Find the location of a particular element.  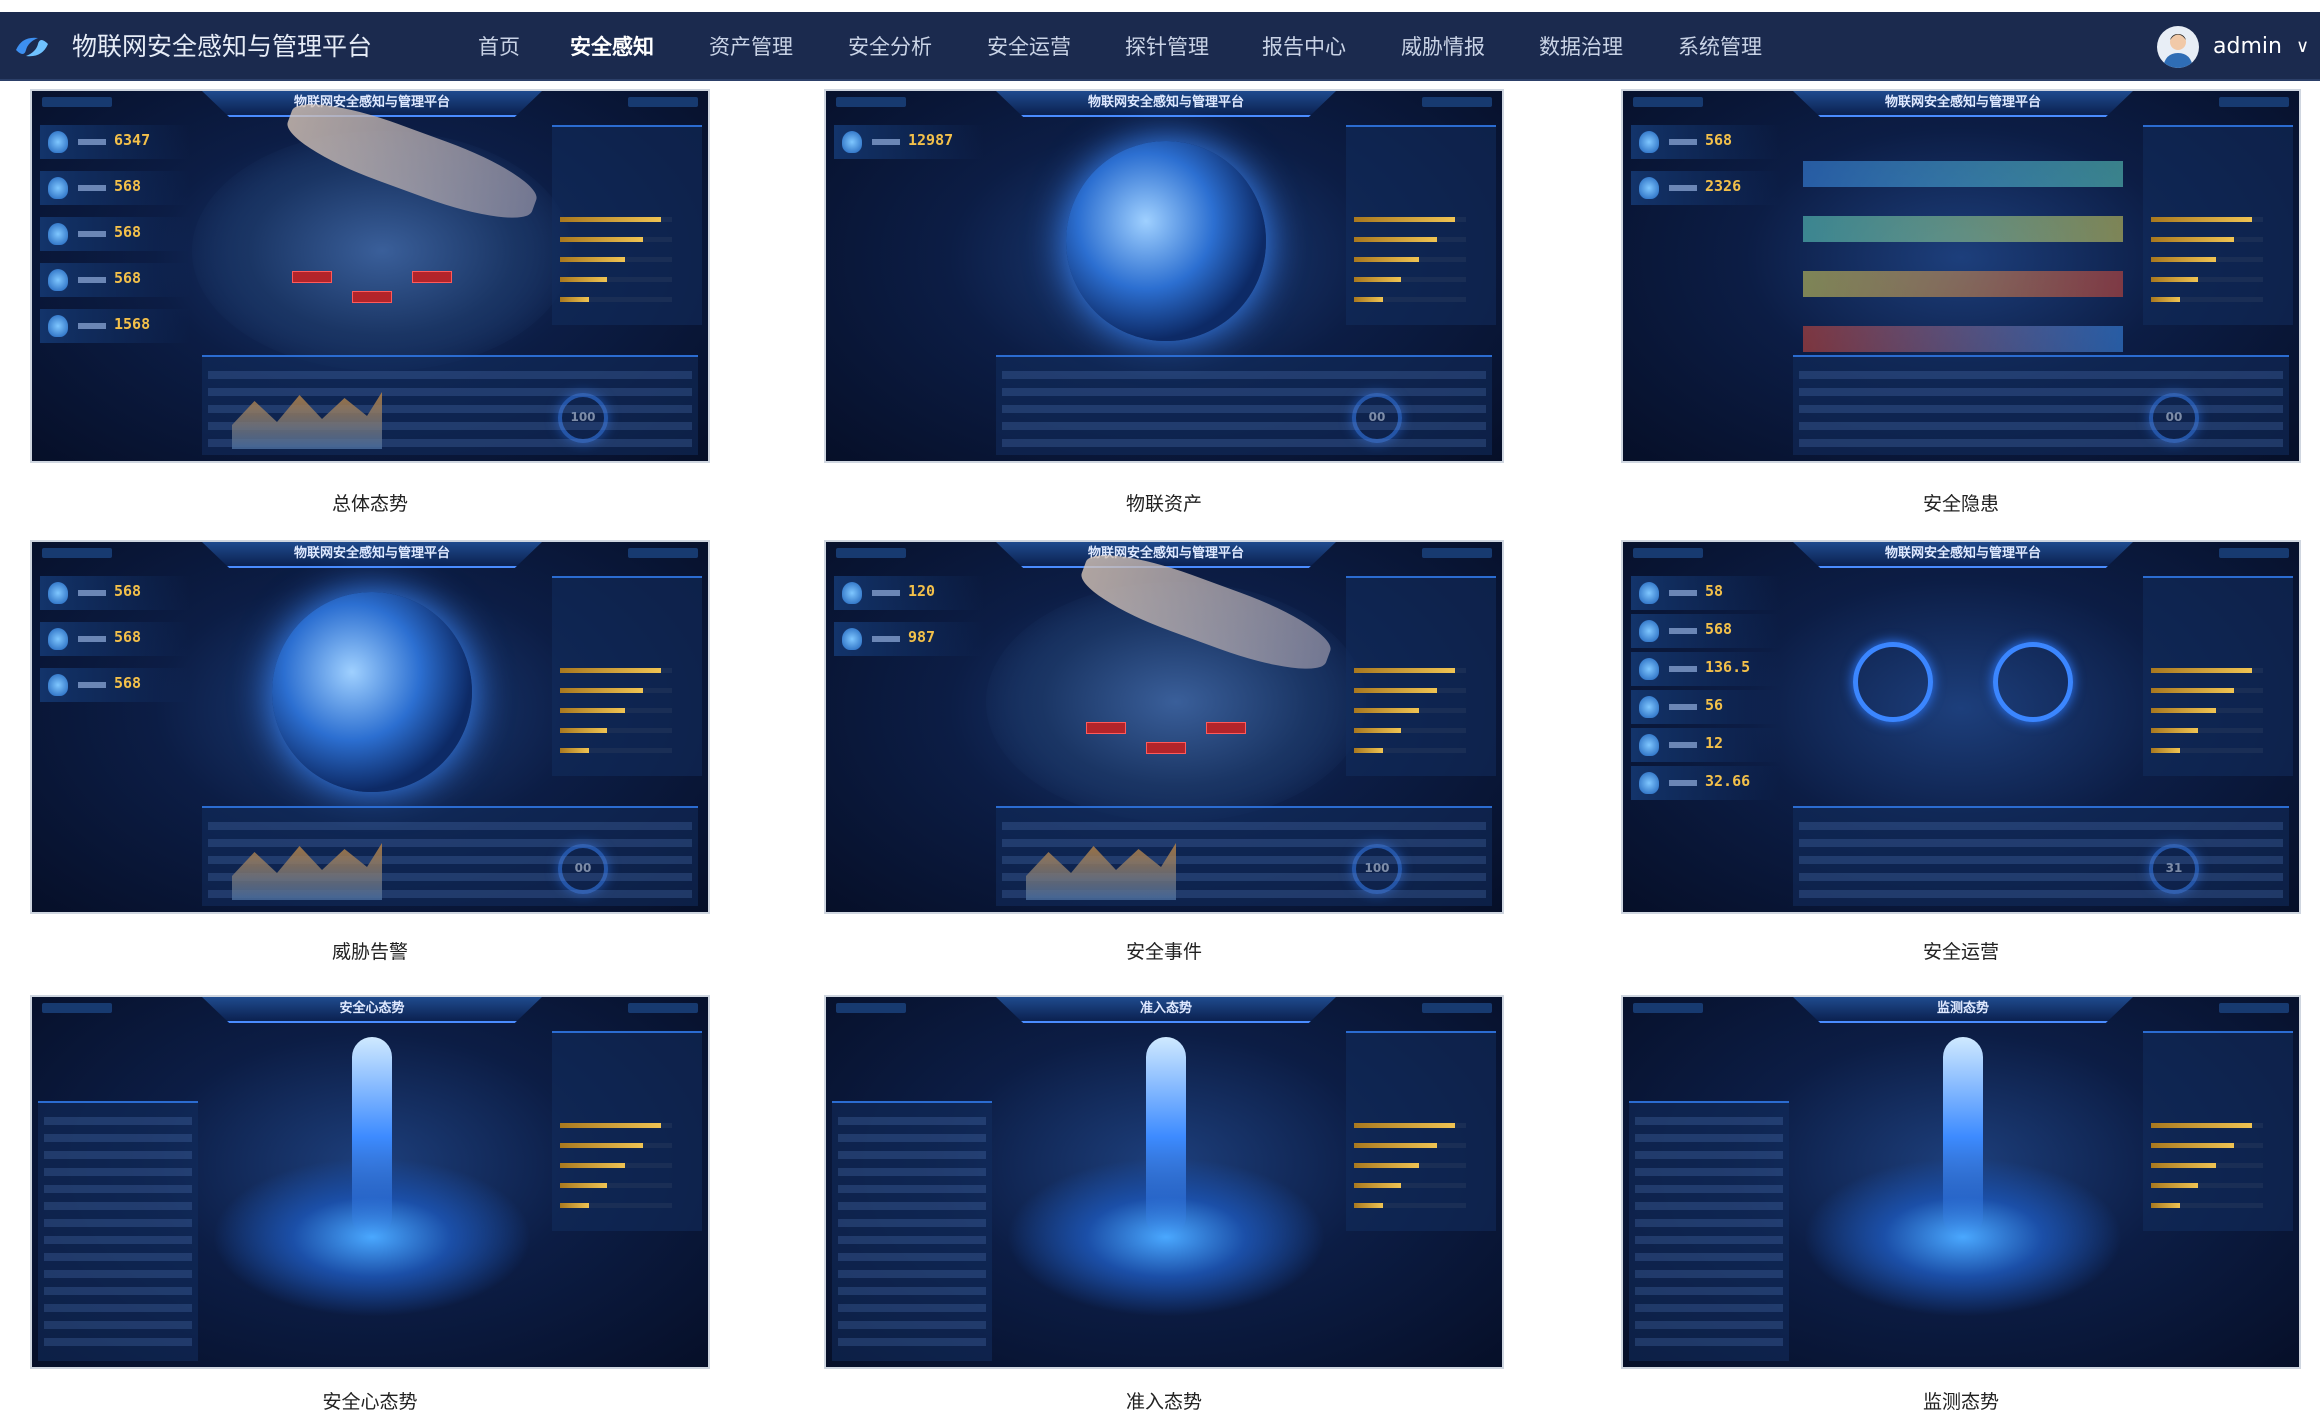

stat-value: 12 is located at coordinates (1714, 743).